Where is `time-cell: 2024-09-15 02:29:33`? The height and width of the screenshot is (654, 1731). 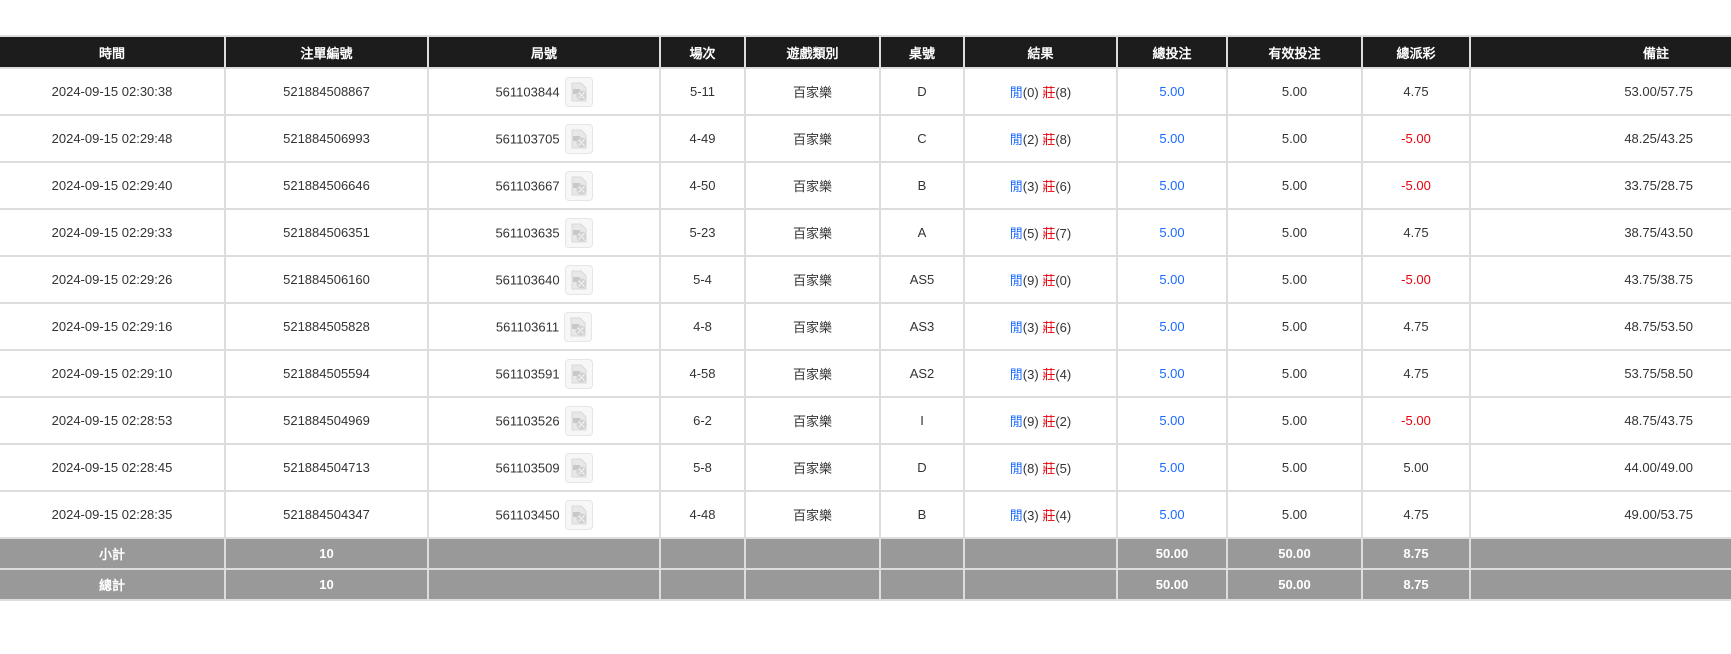
time-cell: 2024-09-15 02:29:33 is located at coordinates (113, 232).